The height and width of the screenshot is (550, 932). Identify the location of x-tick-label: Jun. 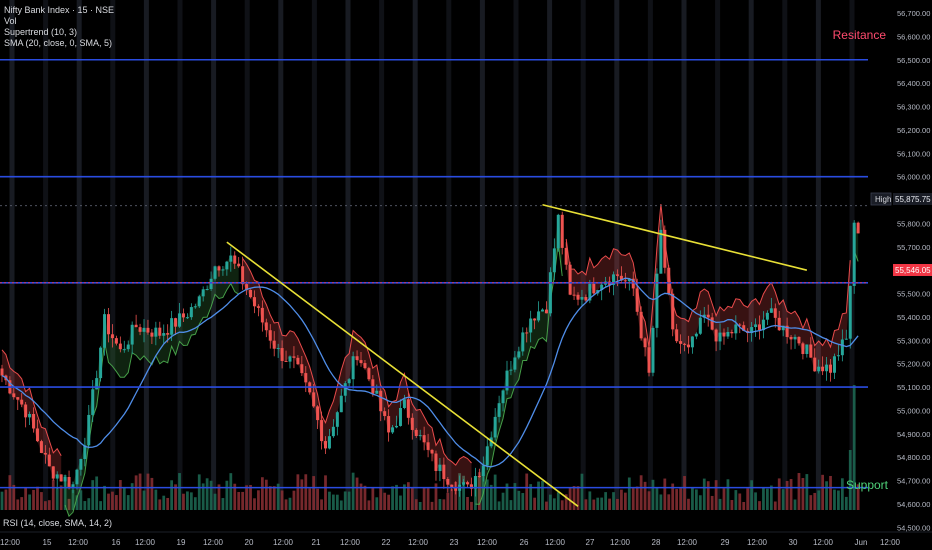
(861, 542).